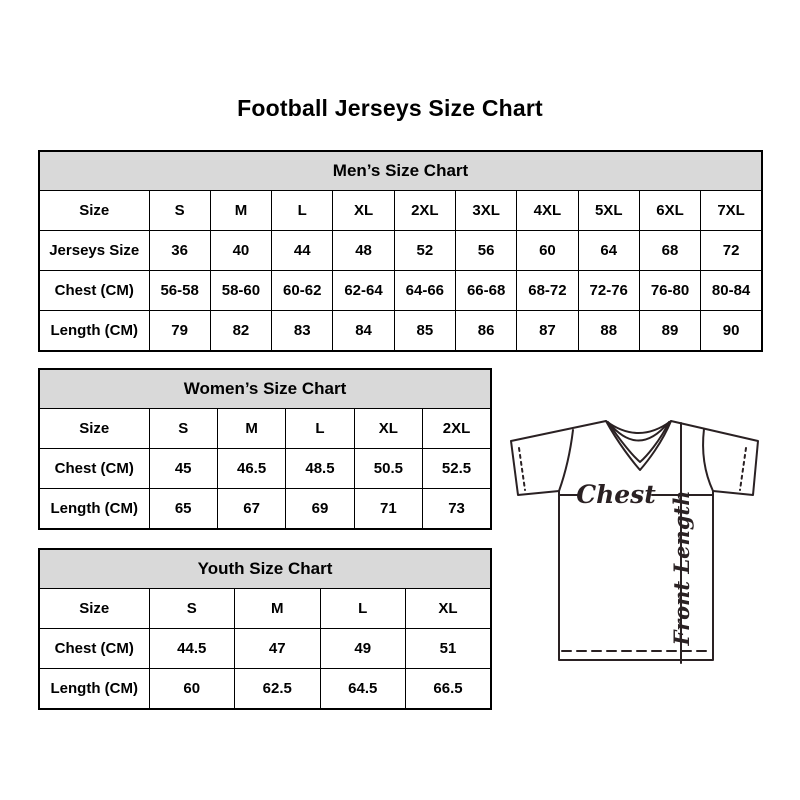 Image resolution: width=800 pixels, height=800 pixels. I want to click on mens-cell: 36, so click(179, 250).